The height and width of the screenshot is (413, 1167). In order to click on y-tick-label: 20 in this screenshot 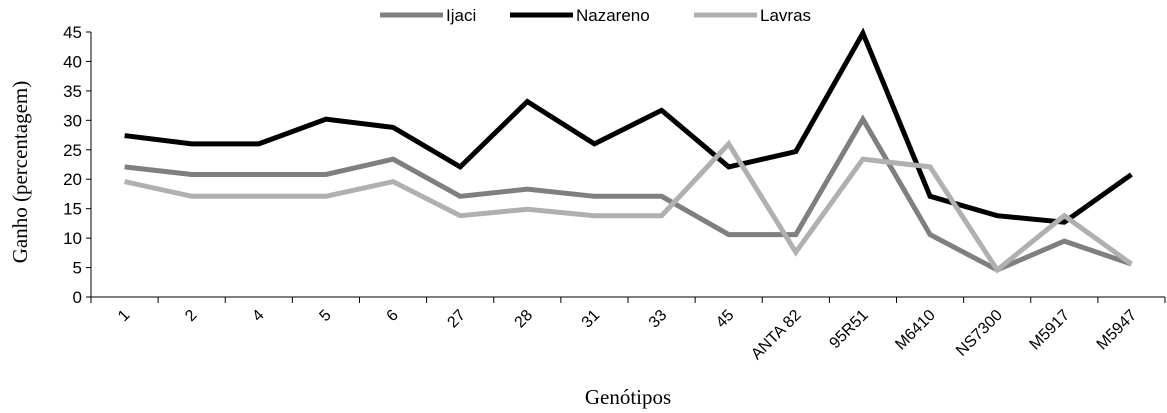, I will do `click(72, 179)`.